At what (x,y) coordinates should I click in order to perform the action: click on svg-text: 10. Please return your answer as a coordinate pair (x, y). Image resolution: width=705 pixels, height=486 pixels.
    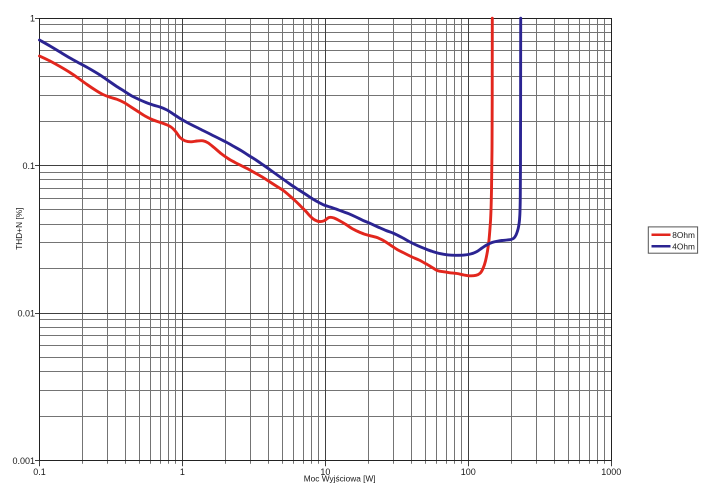
    Looking at the image, I should click on (325, 472).